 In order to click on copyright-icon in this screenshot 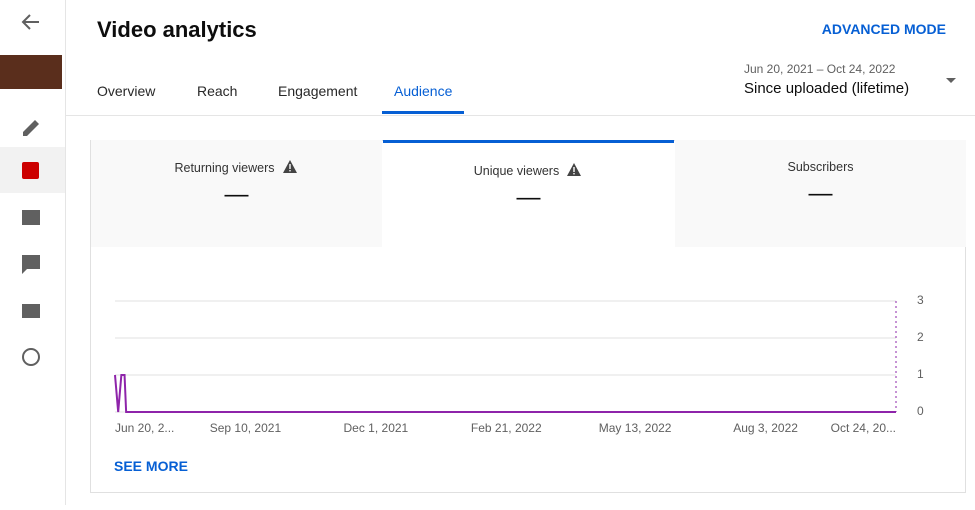, I will do `click(31, 357)`.